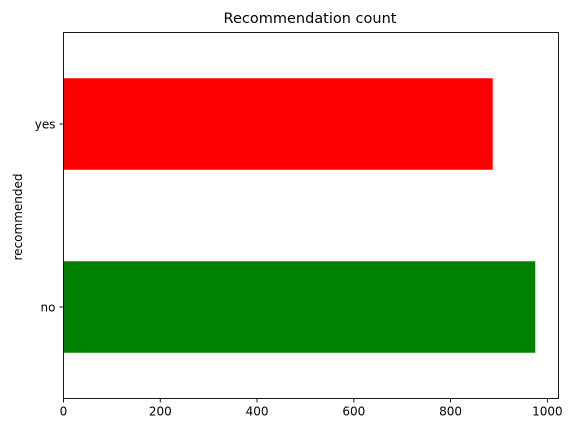 This screenshot has width=575, height=439. Describe the element at coordinates (160, 412) in the screenshot. I see `x-tick-label: 200` at that location.